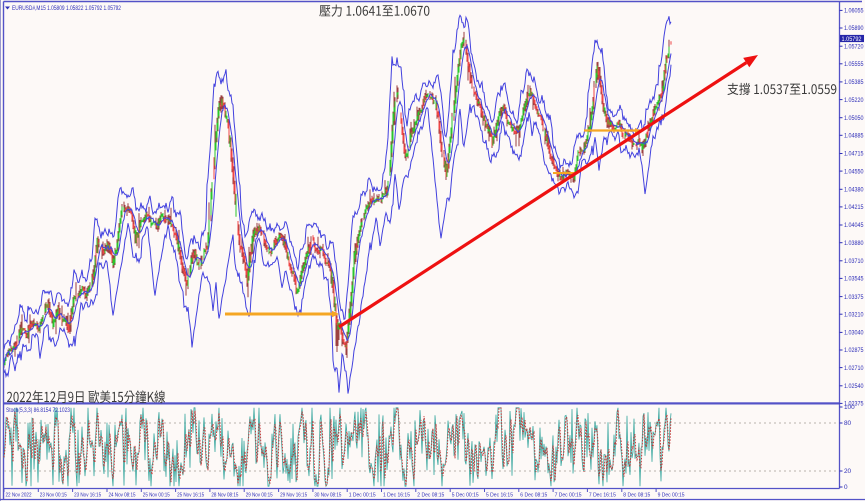 The image size is (865, 501). Describe the element at coordinates (854, 279) in the screenshot. I see `svg-text: 1.03545` at that location.